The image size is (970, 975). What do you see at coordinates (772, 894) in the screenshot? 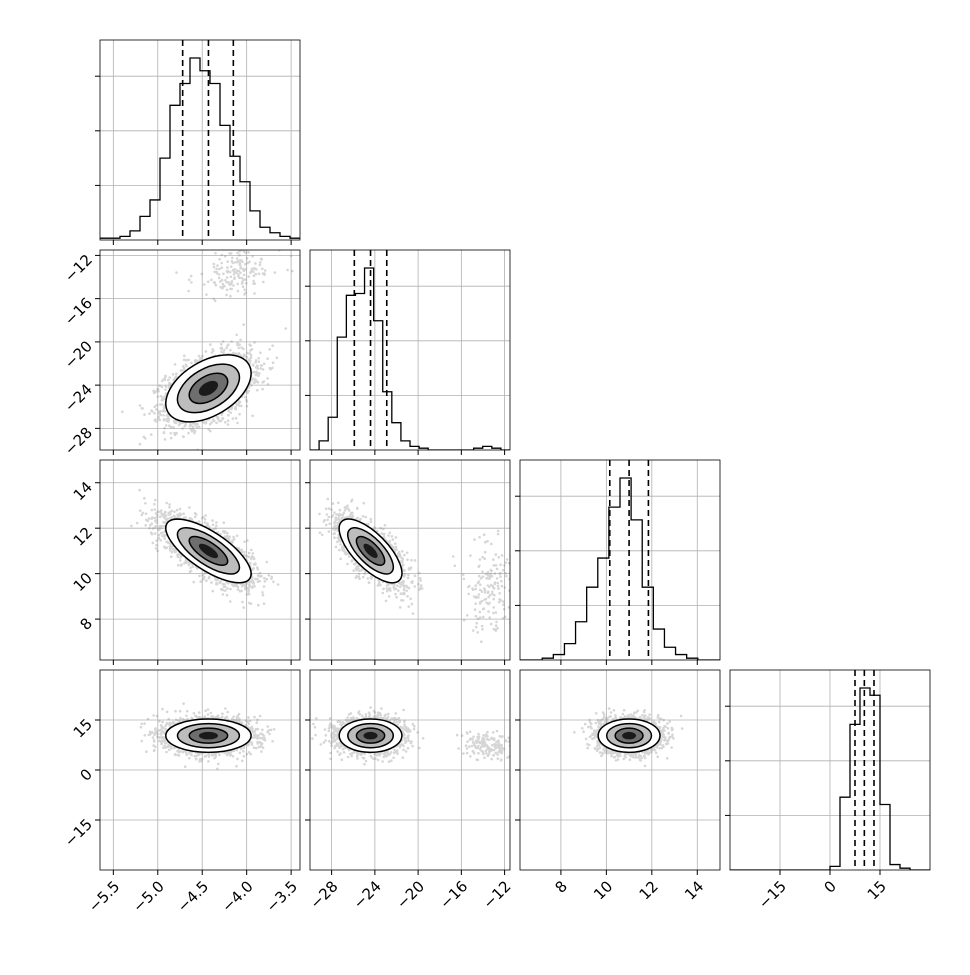
I see `x-tick-label: −15` at bounding box center [772, 894].